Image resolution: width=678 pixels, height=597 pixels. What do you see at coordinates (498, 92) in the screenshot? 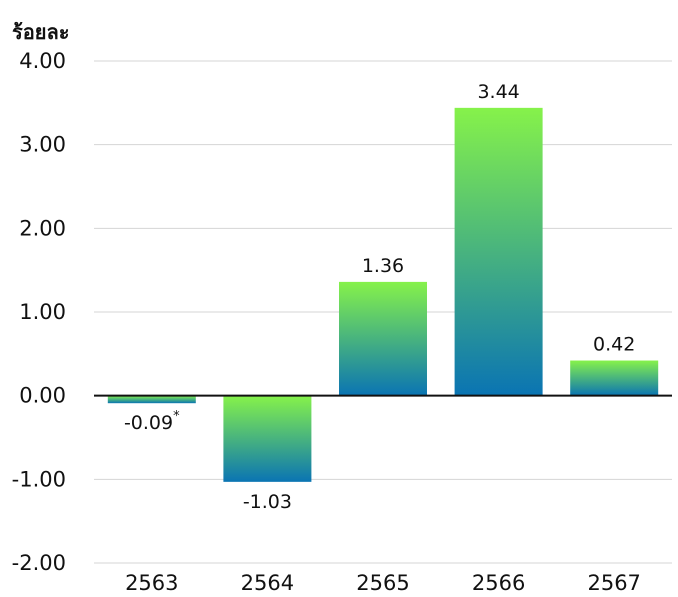
I see `data-label: 3.44` at bounding box center [498, 92].